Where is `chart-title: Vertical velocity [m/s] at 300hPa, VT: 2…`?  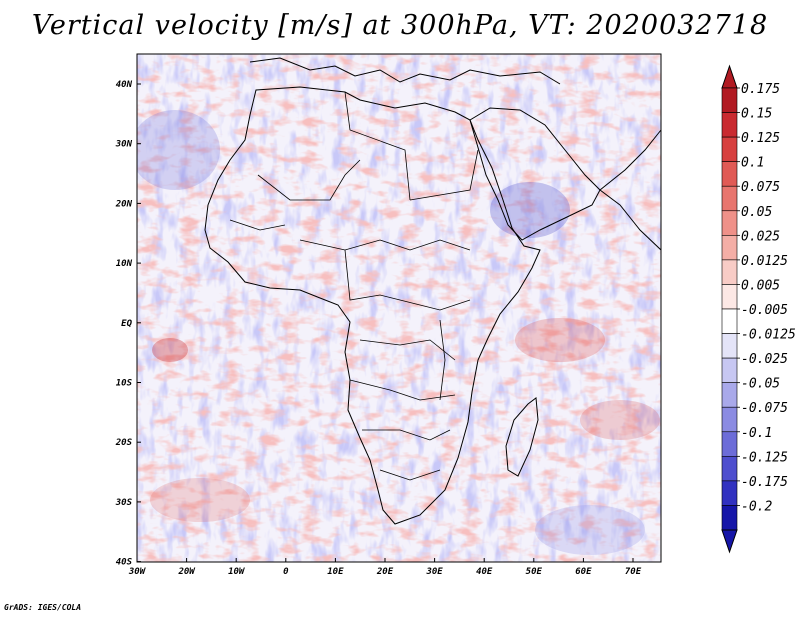 chart-title: Vertical velocity [m/s] at 300hPa, VT: 2… is located at coordinates (400, 25).